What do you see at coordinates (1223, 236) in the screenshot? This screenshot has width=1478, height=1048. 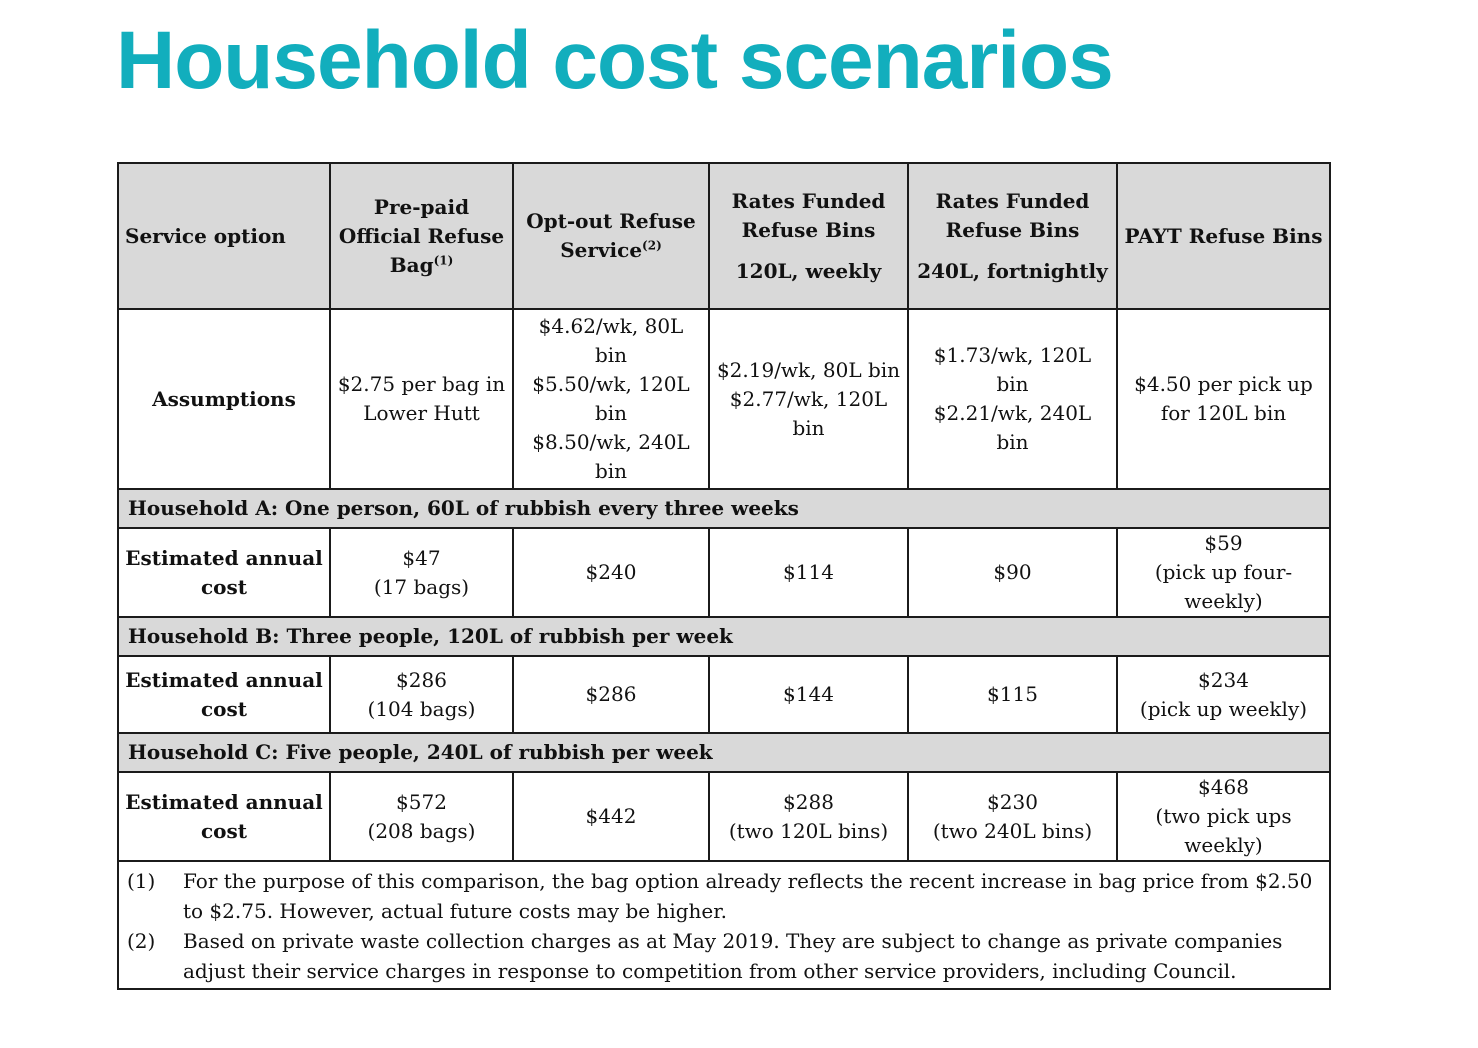 I see `header-payt: PAYT Refuse Bins` at bounding box center [1223, 236].